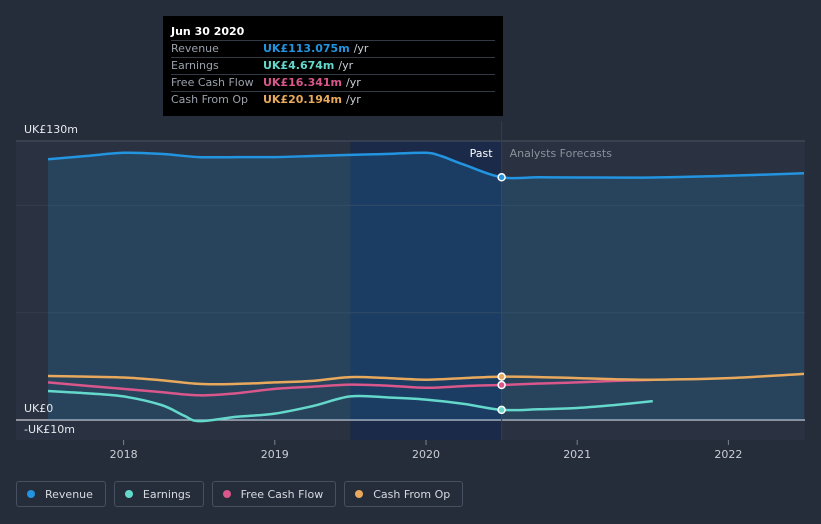  I want to click on tooltip-value: UK£113.075m, so click(306, 48).